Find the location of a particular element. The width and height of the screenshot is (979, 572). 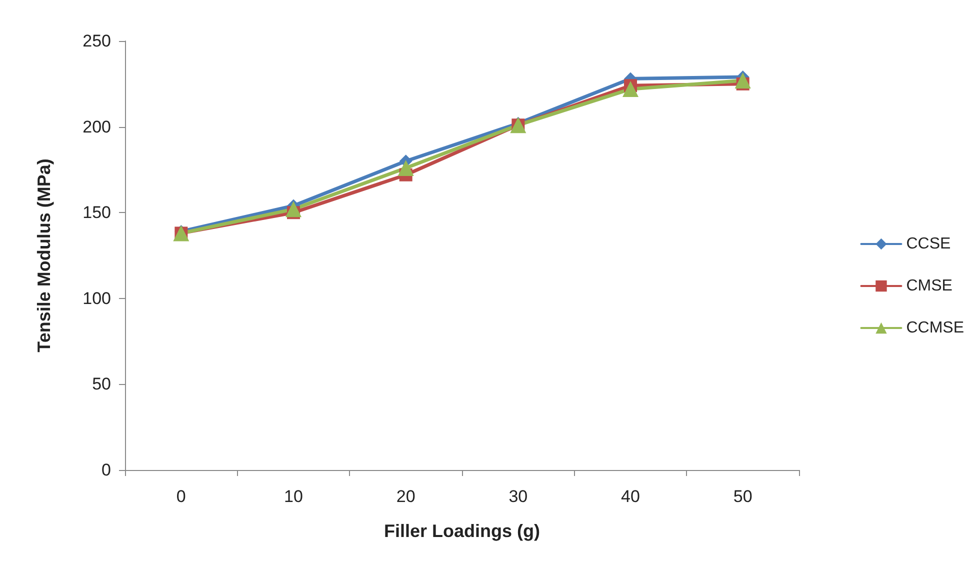

y-tick-label: 50 is located at coordinates (101, 384).